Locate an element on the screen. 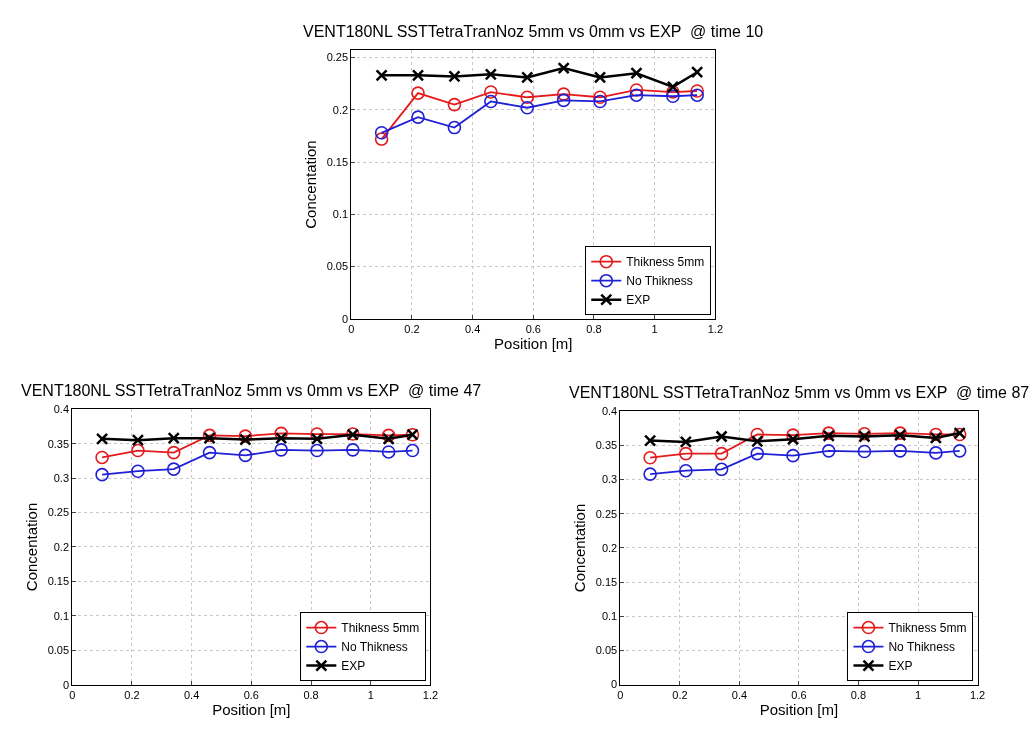  x-tick-label: 0.4 is located at coordinates (192, 694).